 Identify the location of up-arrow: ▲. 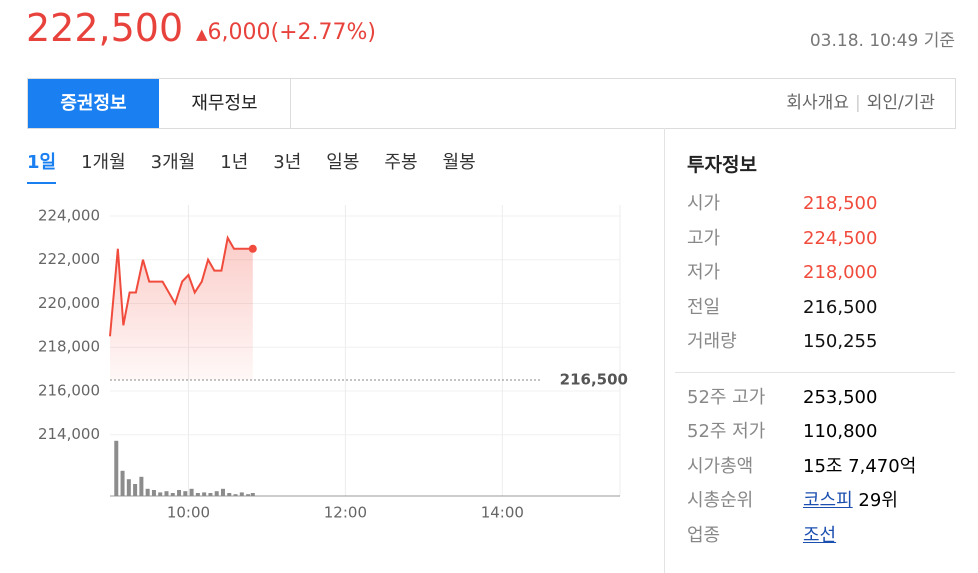
(202, 34).